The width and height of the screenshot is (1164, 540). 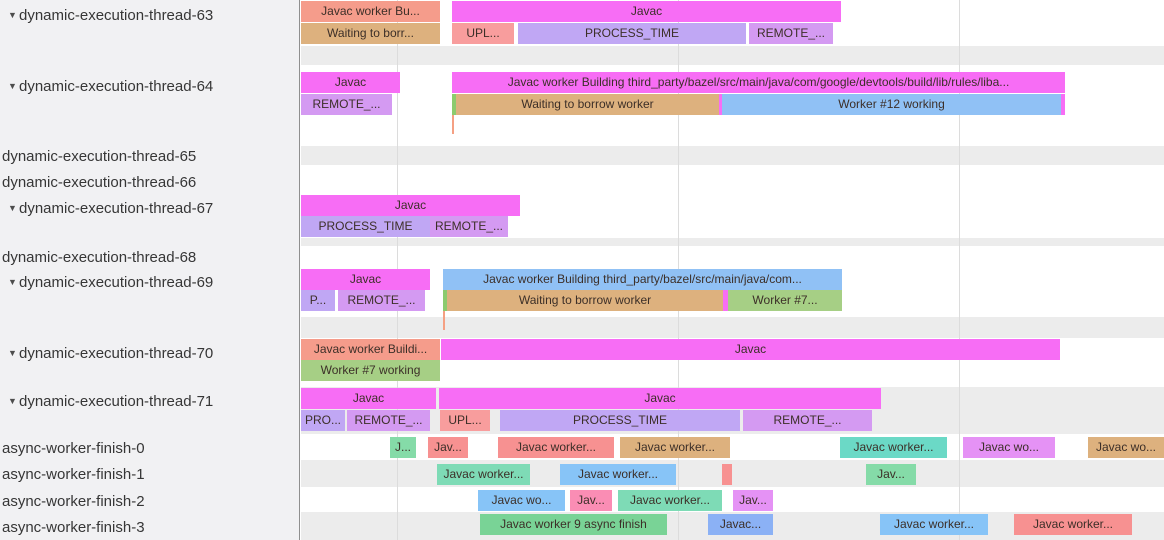 I want to click on sidebar-item-dynamic-execution-thread-68: dynamic-execution-thread-68, so click(x=99, y=257).